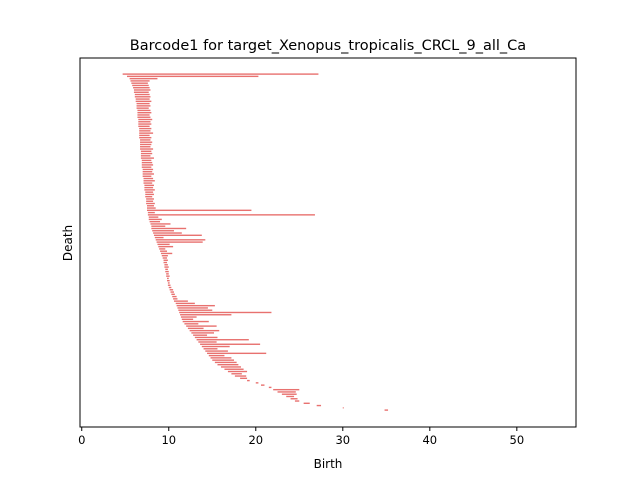  Describe the element at coordinates (342, 440) in the screenshot. I see `x-tick-label: 30` at that location.